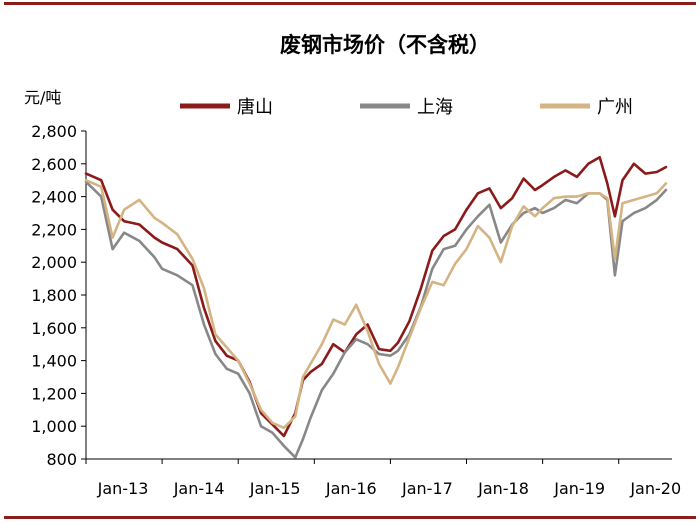 The width and height of the screenshot is (700, 523). What do you see at coordinates (54, 295) in the screenshot?
I see `y-tick-label: 1,800` at bounding box center [54, 295].